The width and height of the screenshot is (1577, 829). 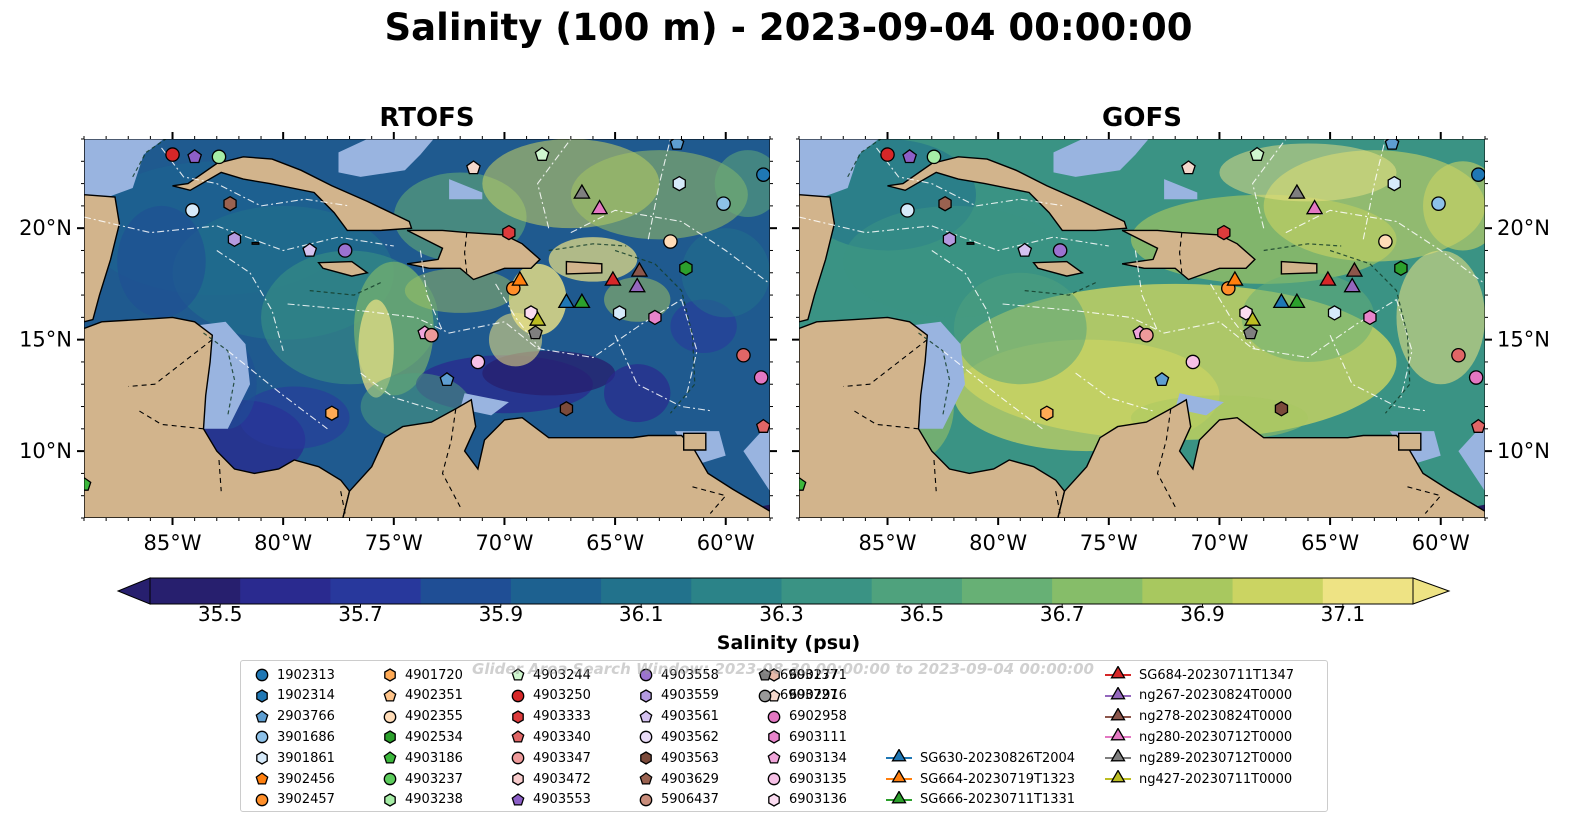 I want to click on legend-item: 1902313, so click(x=294, y=675).